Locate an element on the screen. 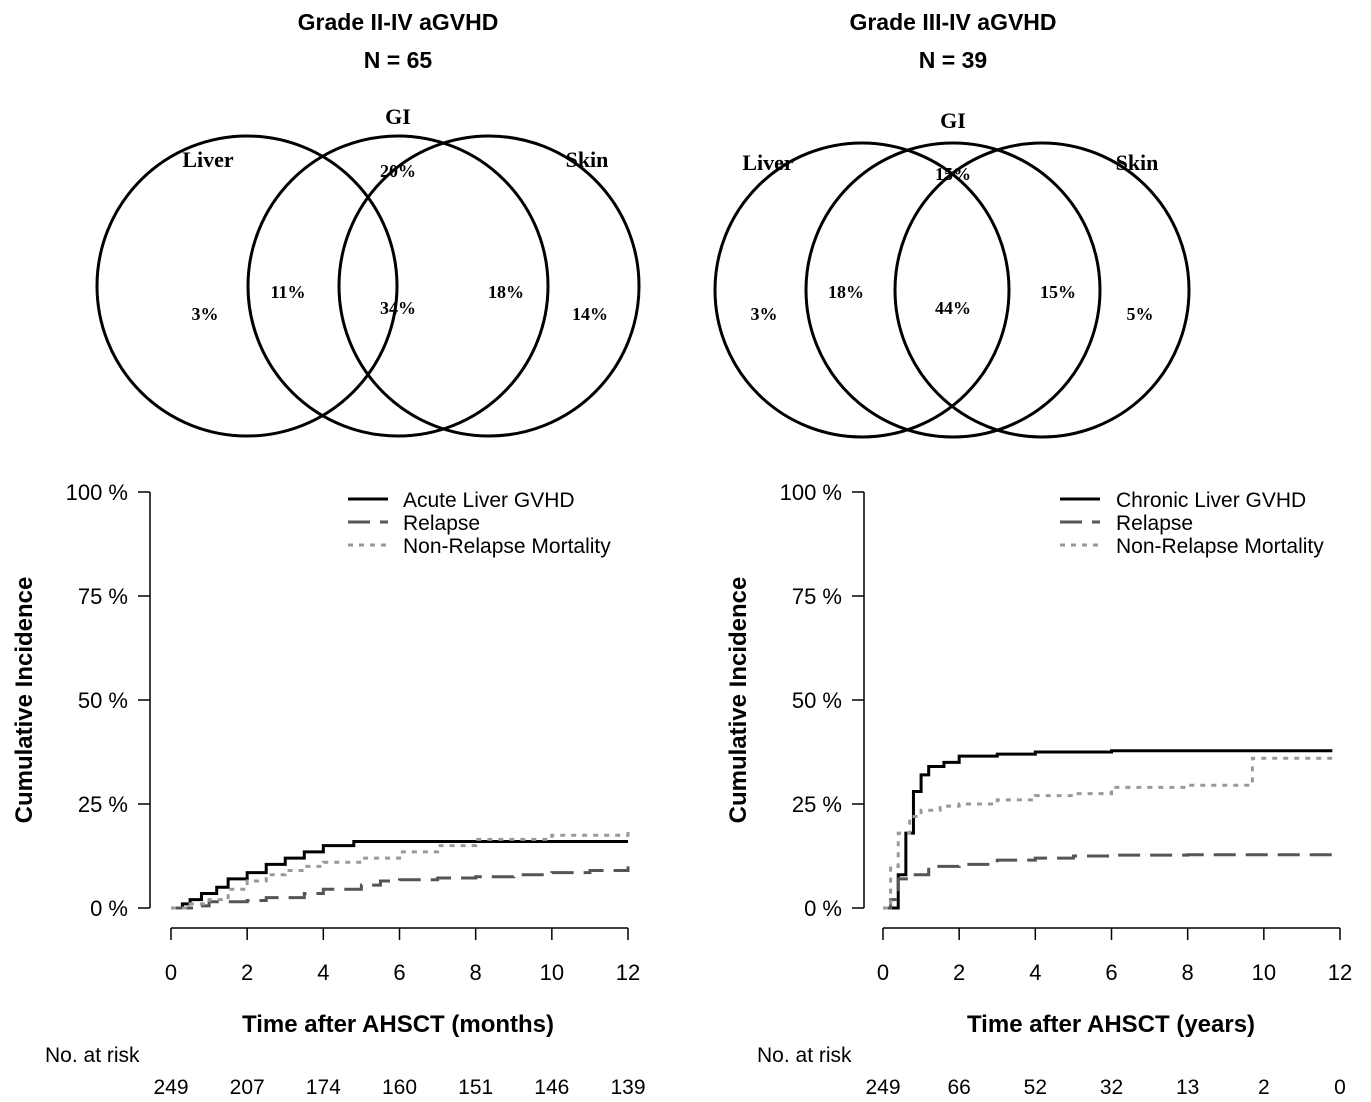 This screenshot has width=1371, height=1102. at-risk-value: 2 is located at coordinates (1264, 1087).